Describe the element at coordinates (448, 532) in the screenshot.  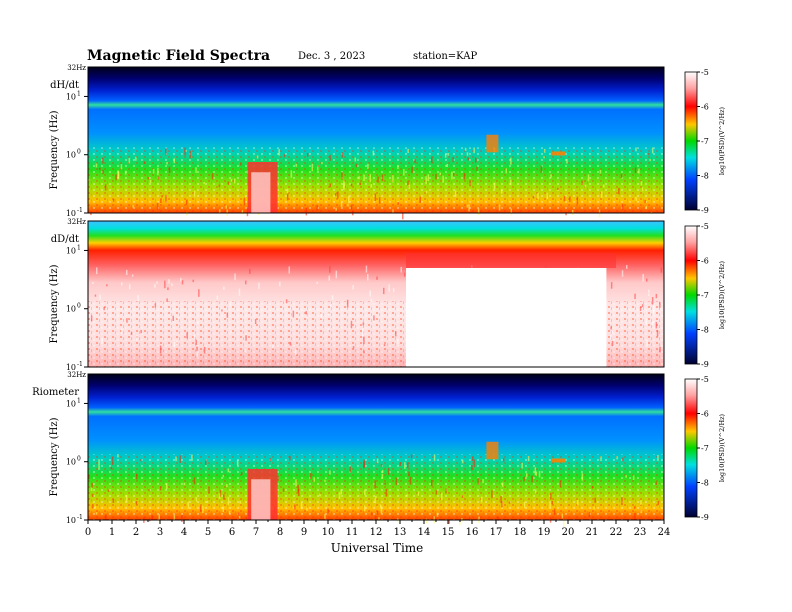
I see `x-tick-label: 15` at that location.